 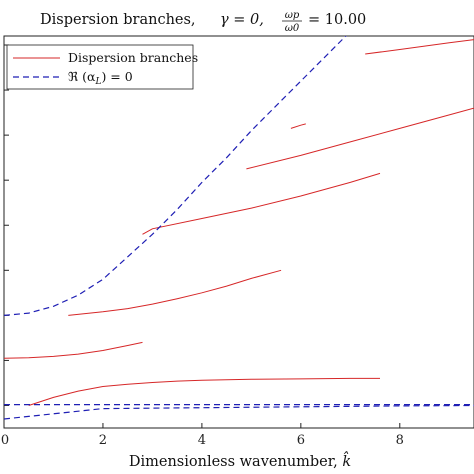 I want to click on chart-title-gamma: γ = 0,, so click(x=242, y=20).